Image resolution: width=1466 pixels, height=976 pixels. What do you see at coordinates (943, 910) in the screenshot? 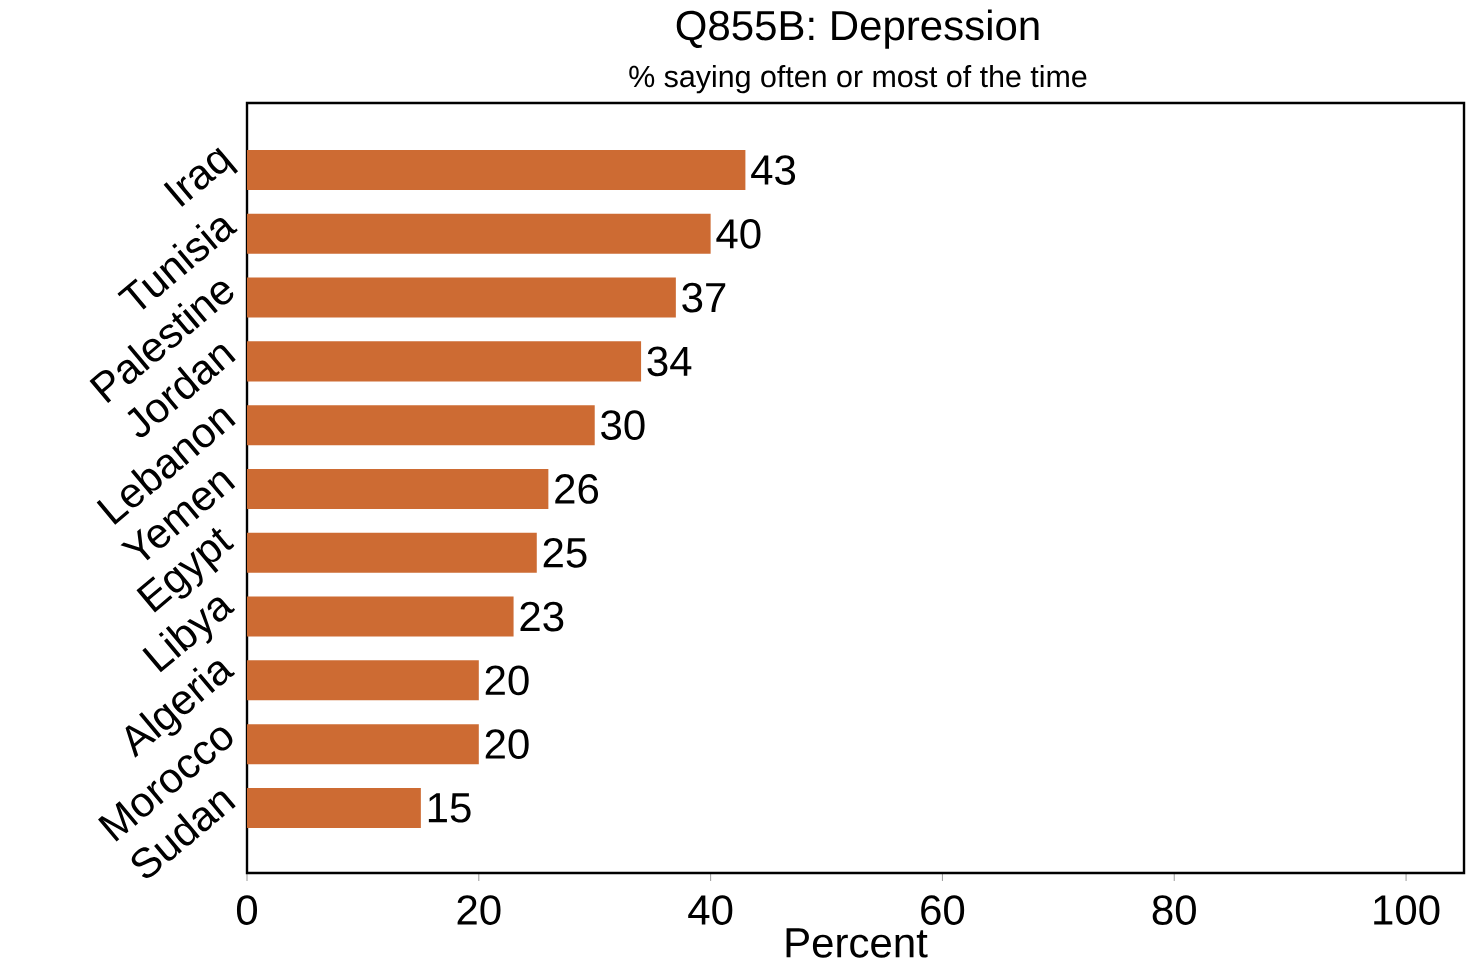
I see `x-tick-label: 60` at bounding box center [943, 910].